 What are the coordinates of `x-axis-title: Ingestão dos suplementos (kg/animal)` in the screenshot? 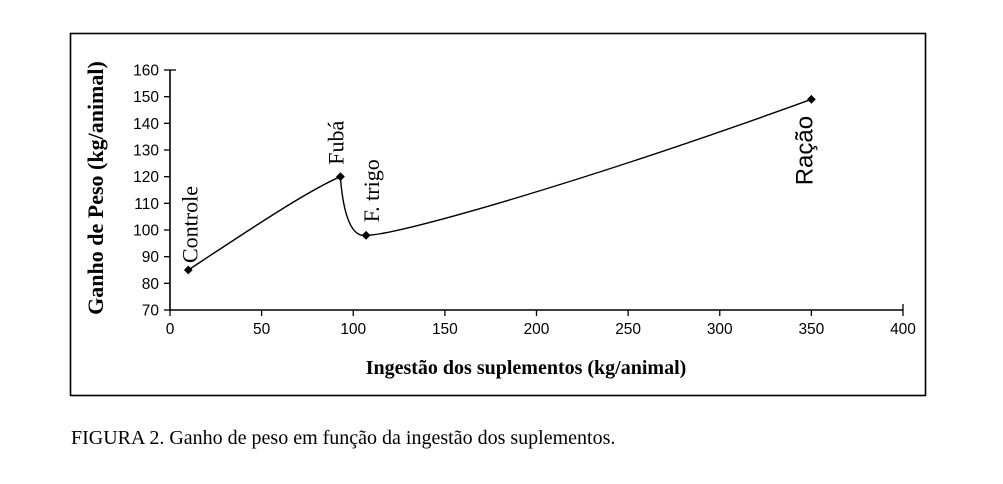 It's located at (526, 368).